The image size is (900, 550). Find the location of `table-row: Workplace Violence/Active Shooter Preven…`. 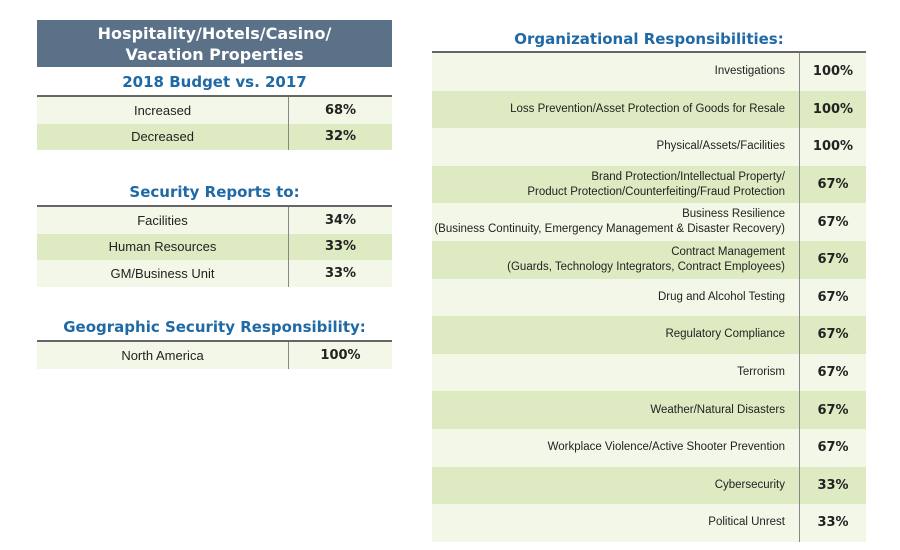

table-row: Workplace Violence/Active Shooter Preven… is located at coordinates (649, 447).